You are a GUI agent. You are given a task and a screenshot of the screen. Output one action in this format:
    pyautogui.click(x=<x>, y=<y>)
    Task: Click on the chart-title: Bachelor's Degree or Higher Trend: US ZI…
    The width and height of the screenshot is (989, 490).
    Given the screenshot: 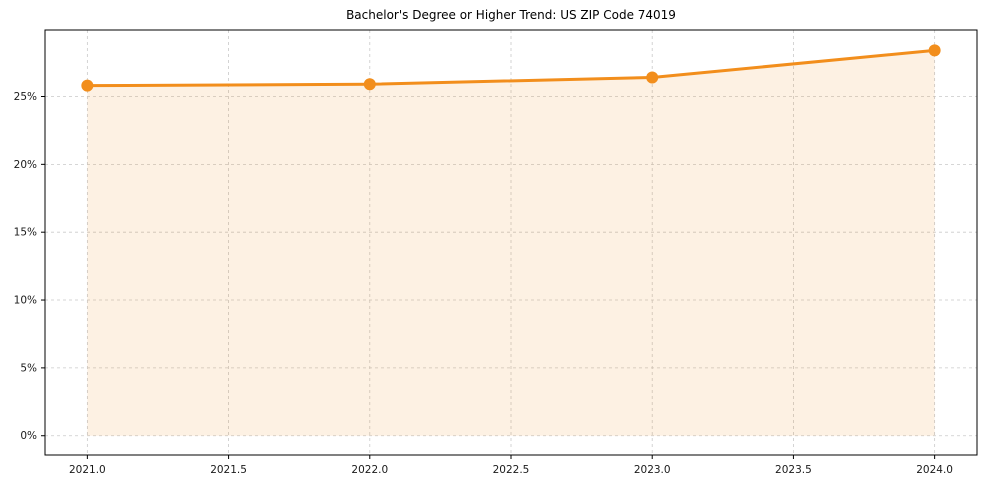 What is the action you would take?
    pyautogui.click(x=511, y=15)
    